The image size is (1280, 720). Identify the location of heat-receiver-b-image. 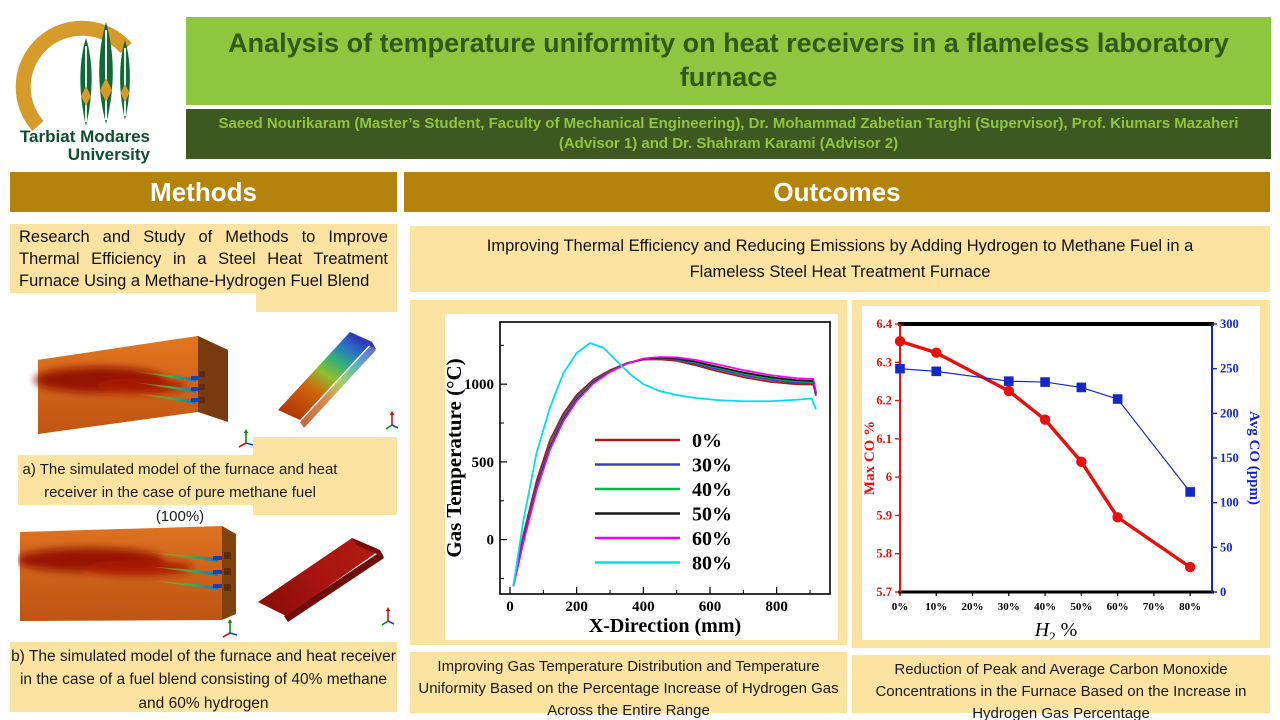
(321, 576).